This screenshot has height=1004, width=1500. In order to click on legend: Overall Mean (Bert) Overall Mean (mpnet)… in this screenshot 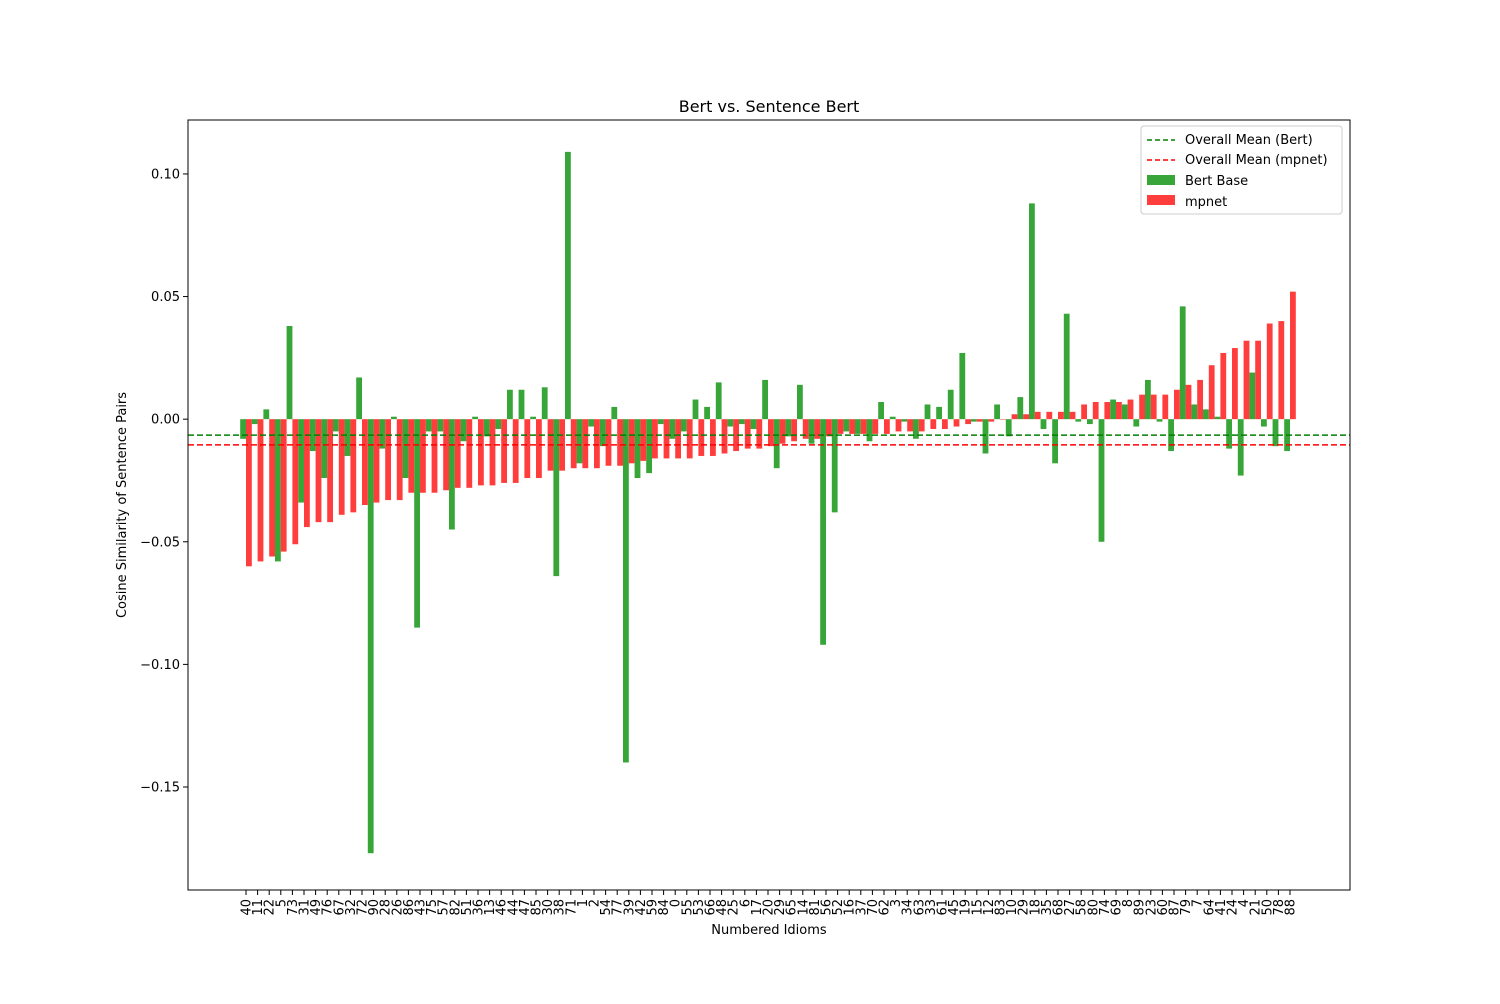, I will do `click(1241, 170)`.